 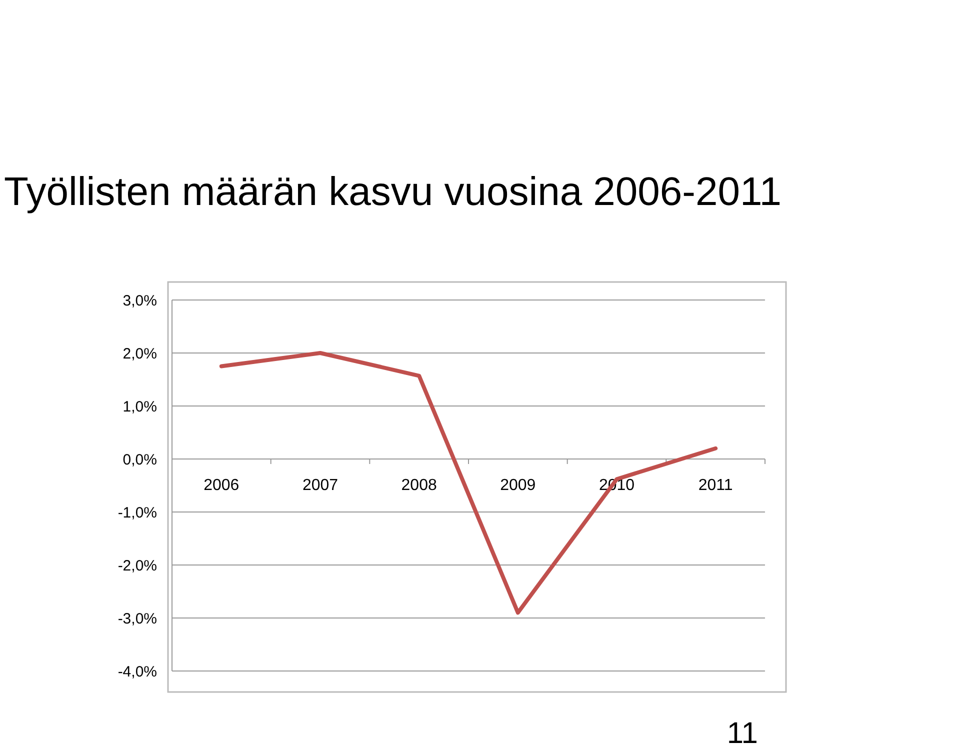 What do you see at coordinates (137, 671) in the screenshot?
I see `y-tick-label: -4,0%` at bounding box center [137, 671].